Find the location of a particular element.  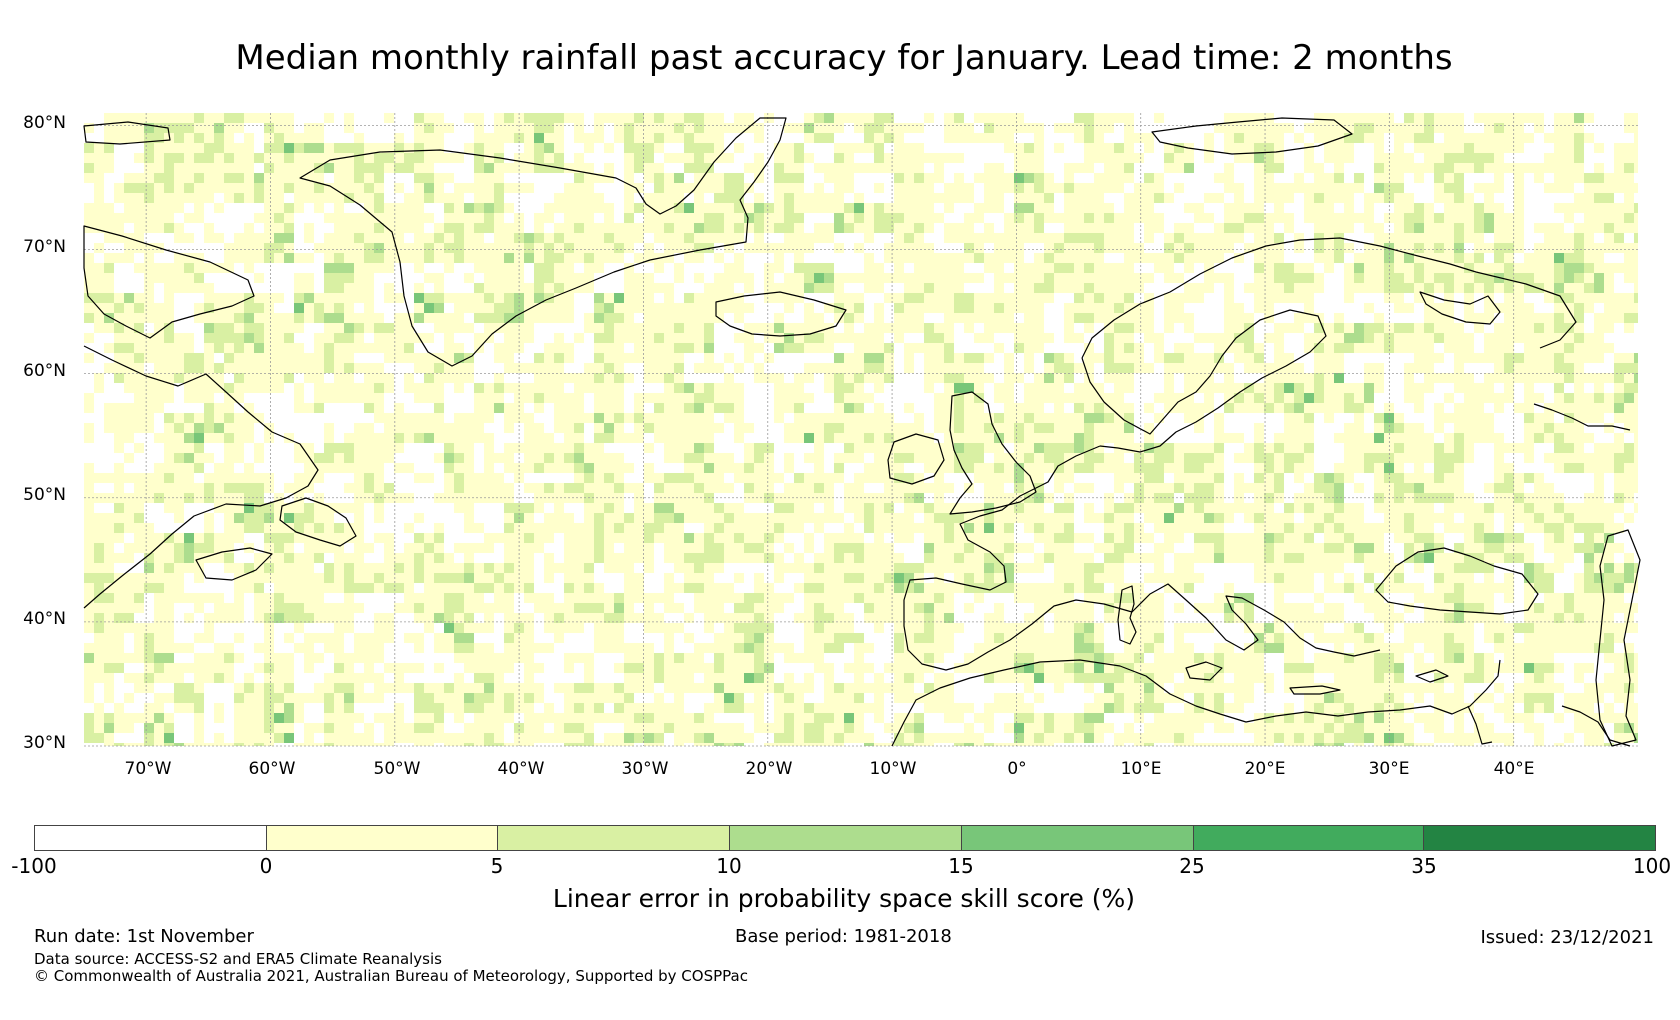

lon-label-0: 0° is located at coordinates (1017, 769).